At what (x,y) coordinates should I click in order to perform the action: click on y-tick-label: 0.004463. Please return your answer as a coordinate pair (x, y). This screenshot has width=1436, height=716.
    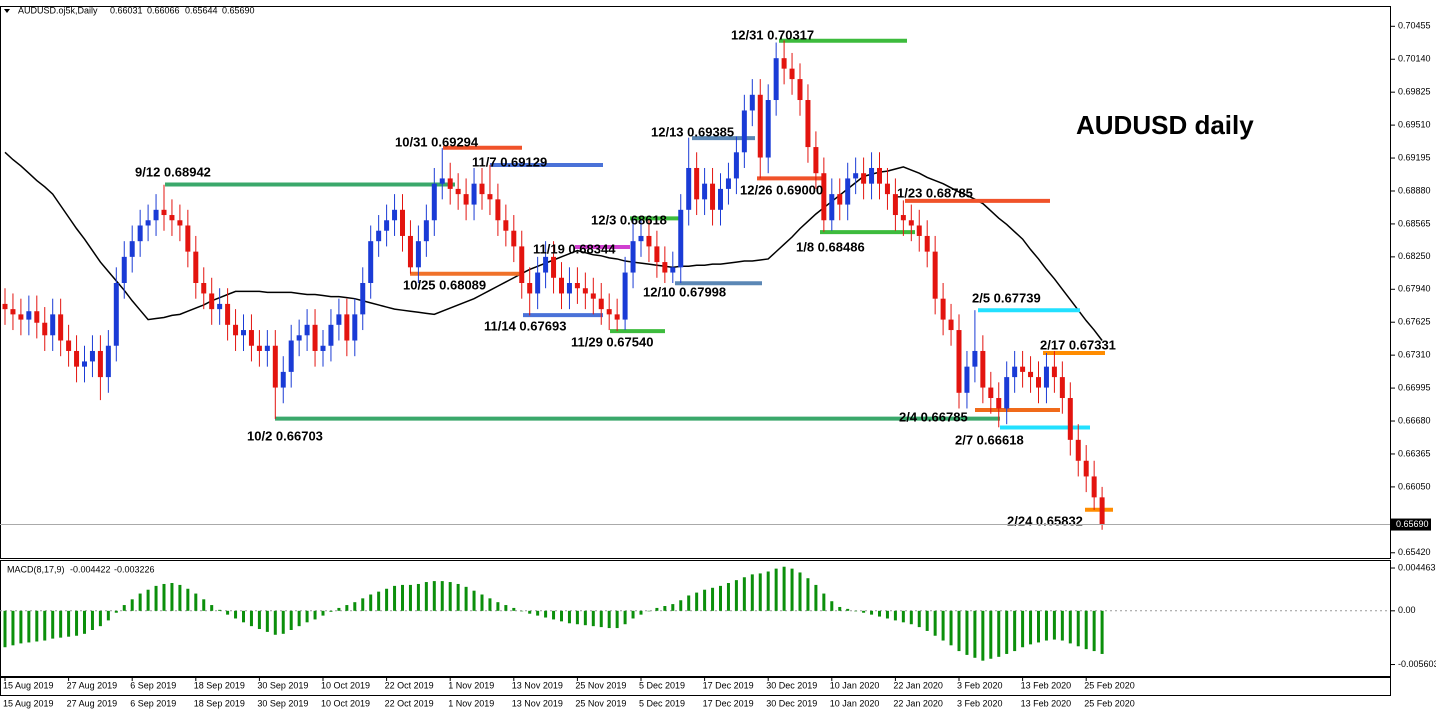
    Looking at the image, I should click on (1417, 567).